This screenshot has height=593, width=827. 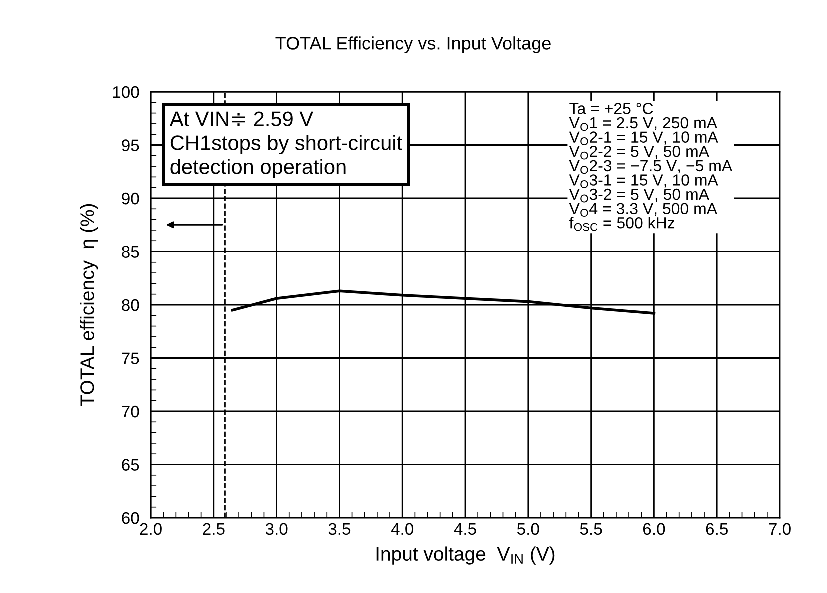 What do you see at coordinates (654, 529) in the screenshot?
I see `x-tick-label: 6.0` at bounding box center [654, 529].